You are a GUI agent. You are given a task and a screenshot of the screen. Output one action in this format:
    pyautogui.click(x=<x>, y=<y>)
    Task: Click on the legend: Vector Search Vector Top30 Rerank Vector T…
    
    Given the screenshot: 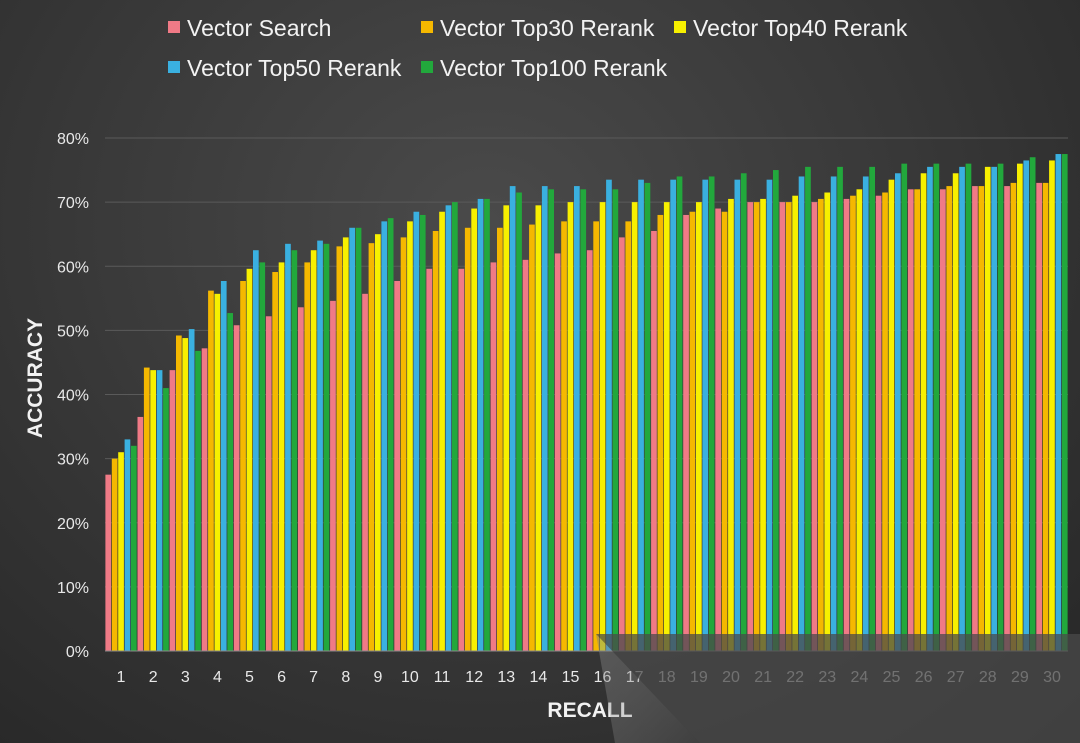 What is the action you would take?
    pyautogui.click(x=538, y=48)
    